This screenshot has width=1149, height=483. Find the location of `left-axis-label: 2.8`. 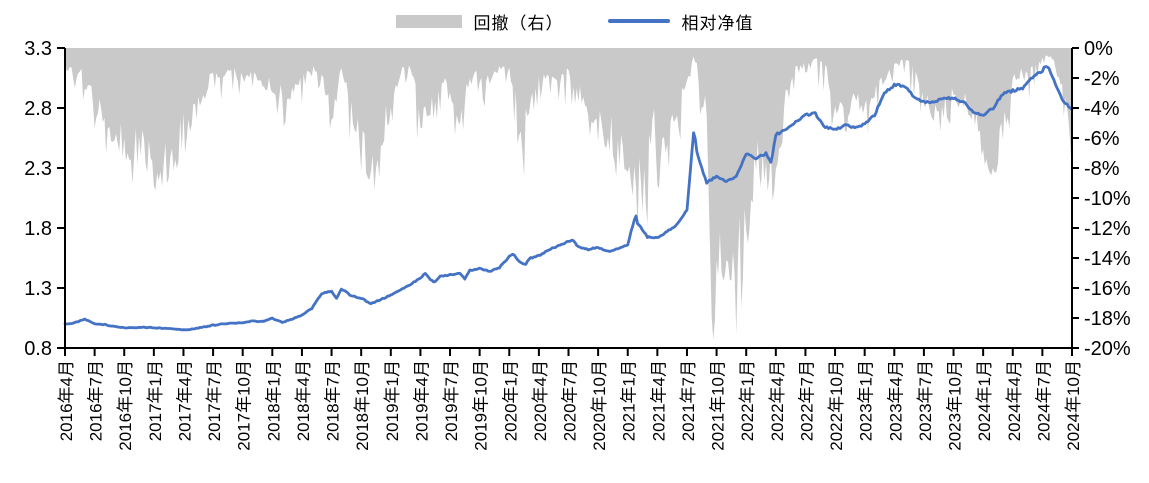

left-axis-label: 2.8 is located at coordinates (38, 109).